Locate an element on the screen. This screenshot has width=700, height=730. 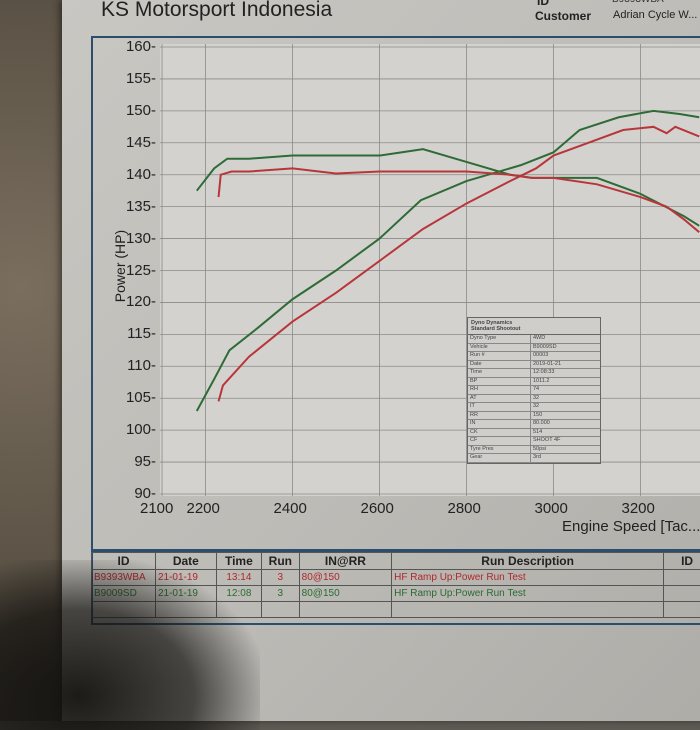
x-axis-label: Engine Speed [Tac...] is located at coordinates (631, 526).